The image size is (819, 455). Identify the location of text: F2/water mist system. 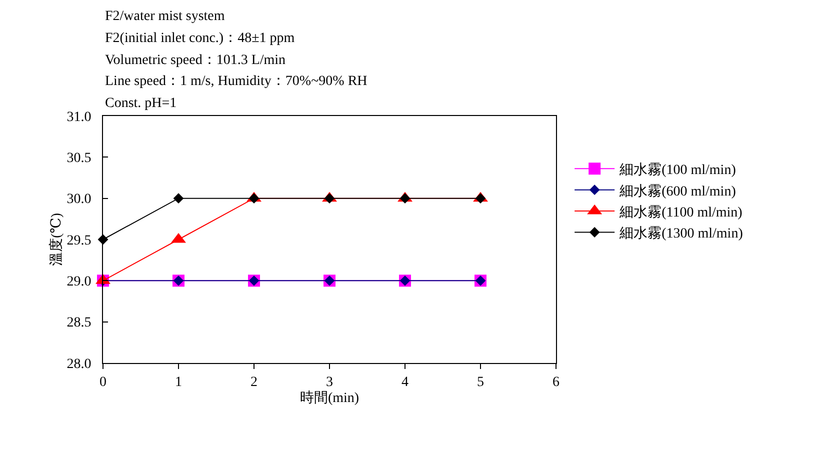
(165, 16).